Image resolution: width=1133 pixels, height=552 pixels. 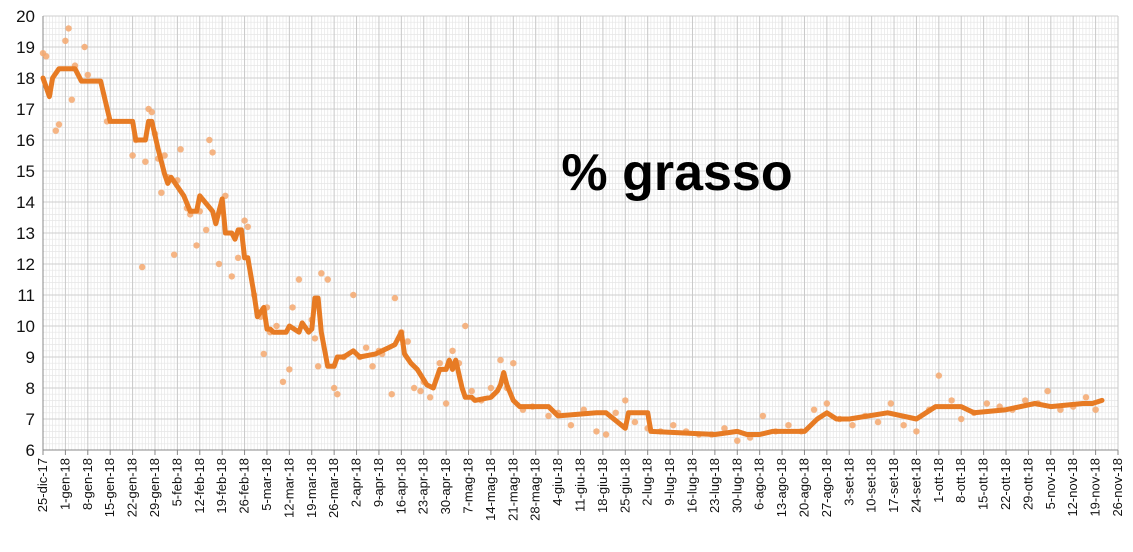 I want to click on y-tick-label: 10, so click(x=25, y=326).